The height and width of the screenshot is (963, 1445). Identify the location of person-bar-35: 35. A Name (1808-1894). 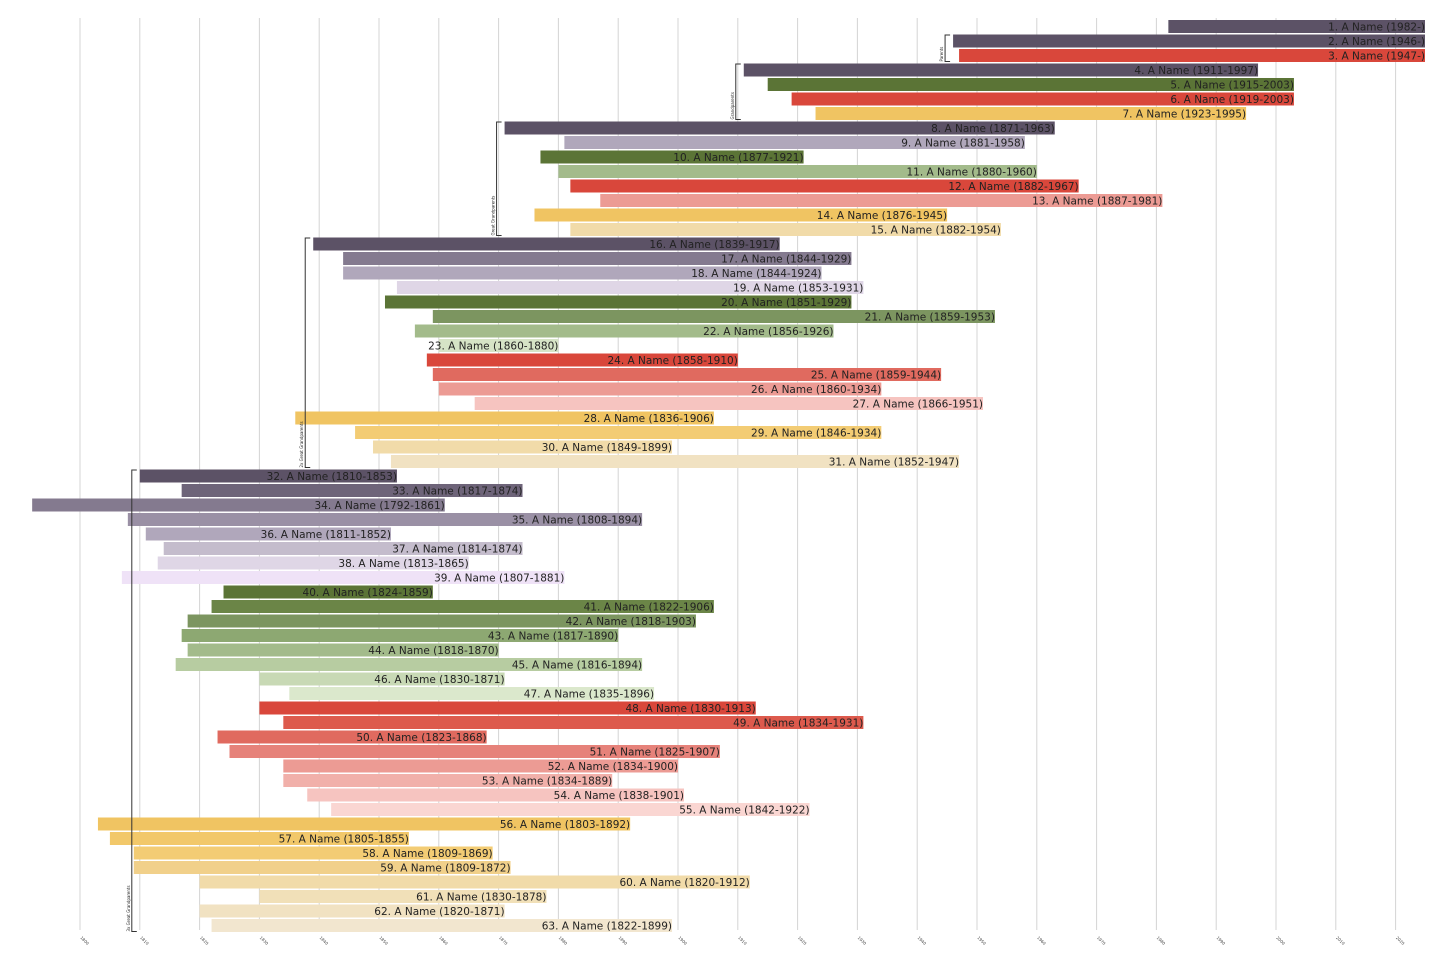
(385, 519).